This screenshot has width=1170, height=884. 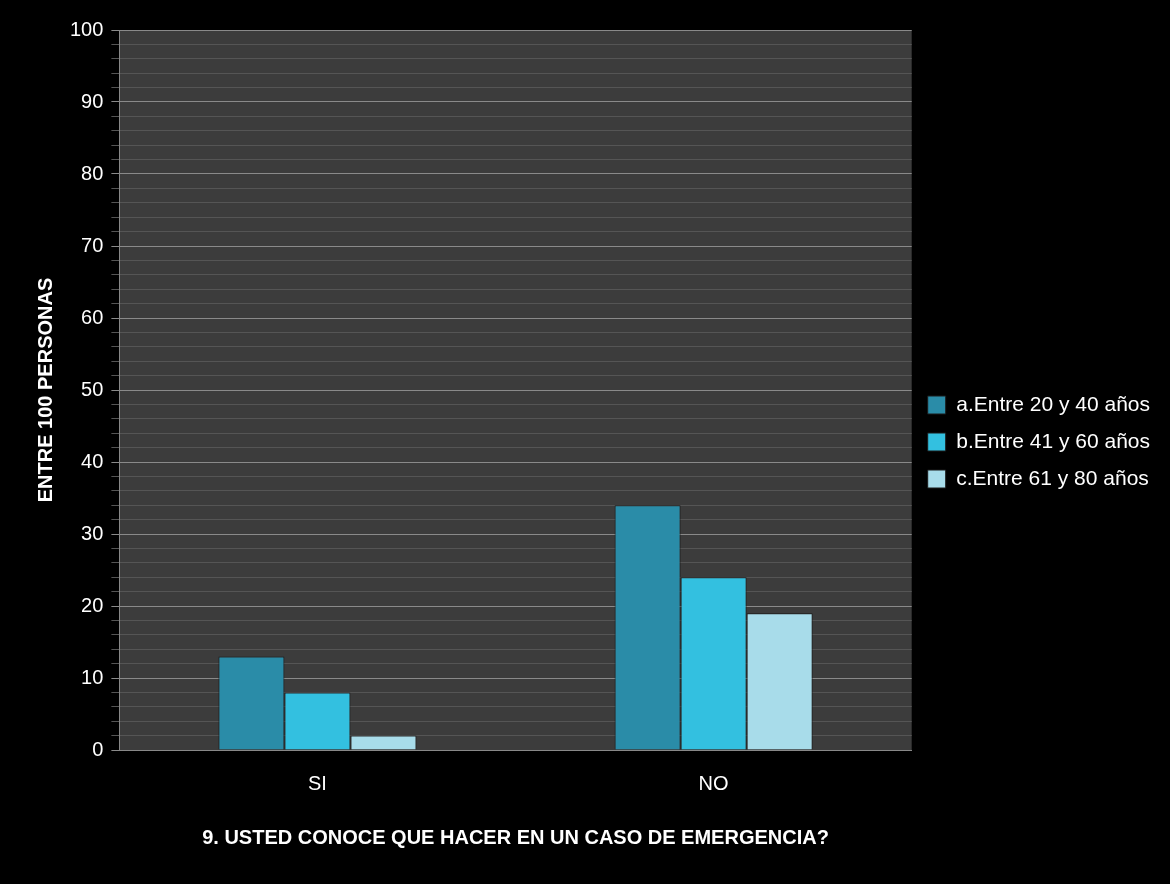 What do you see at coordinates (92, 316) in the screenshot?
I see `y-tick-label: 60` at bounding box center [92, 316].